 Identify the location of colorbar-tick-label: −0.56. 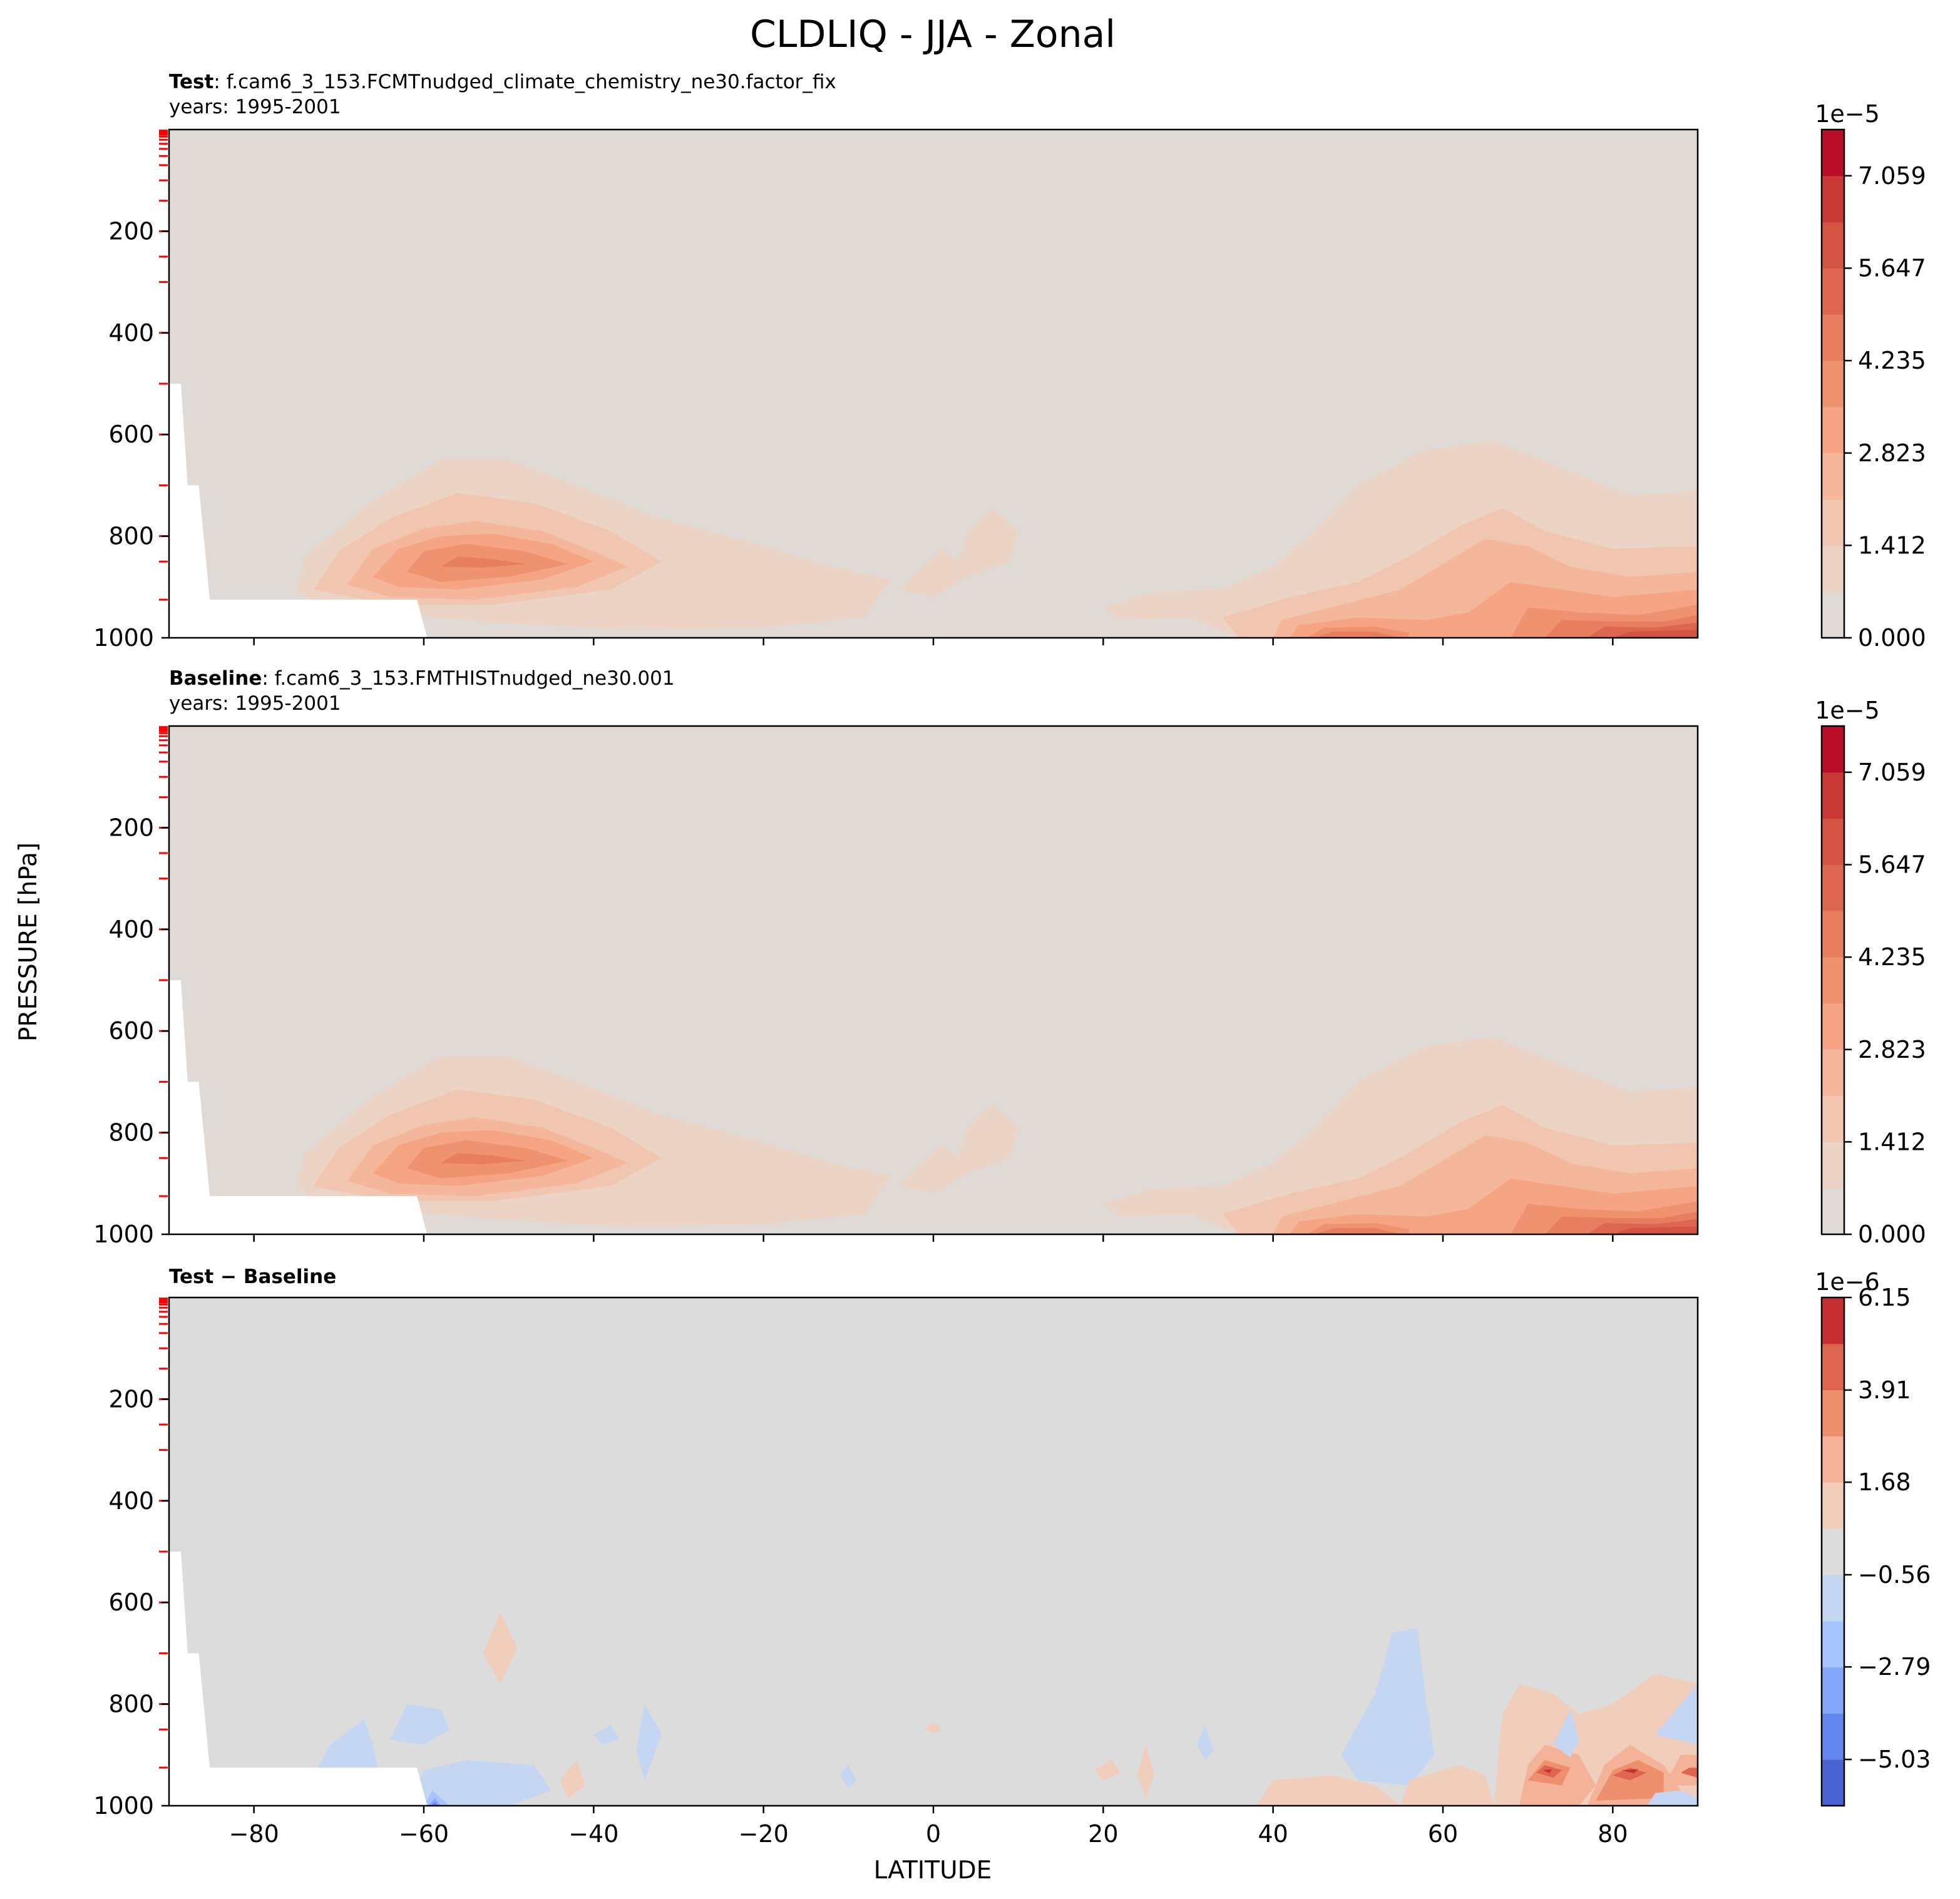
(1894, 1575).